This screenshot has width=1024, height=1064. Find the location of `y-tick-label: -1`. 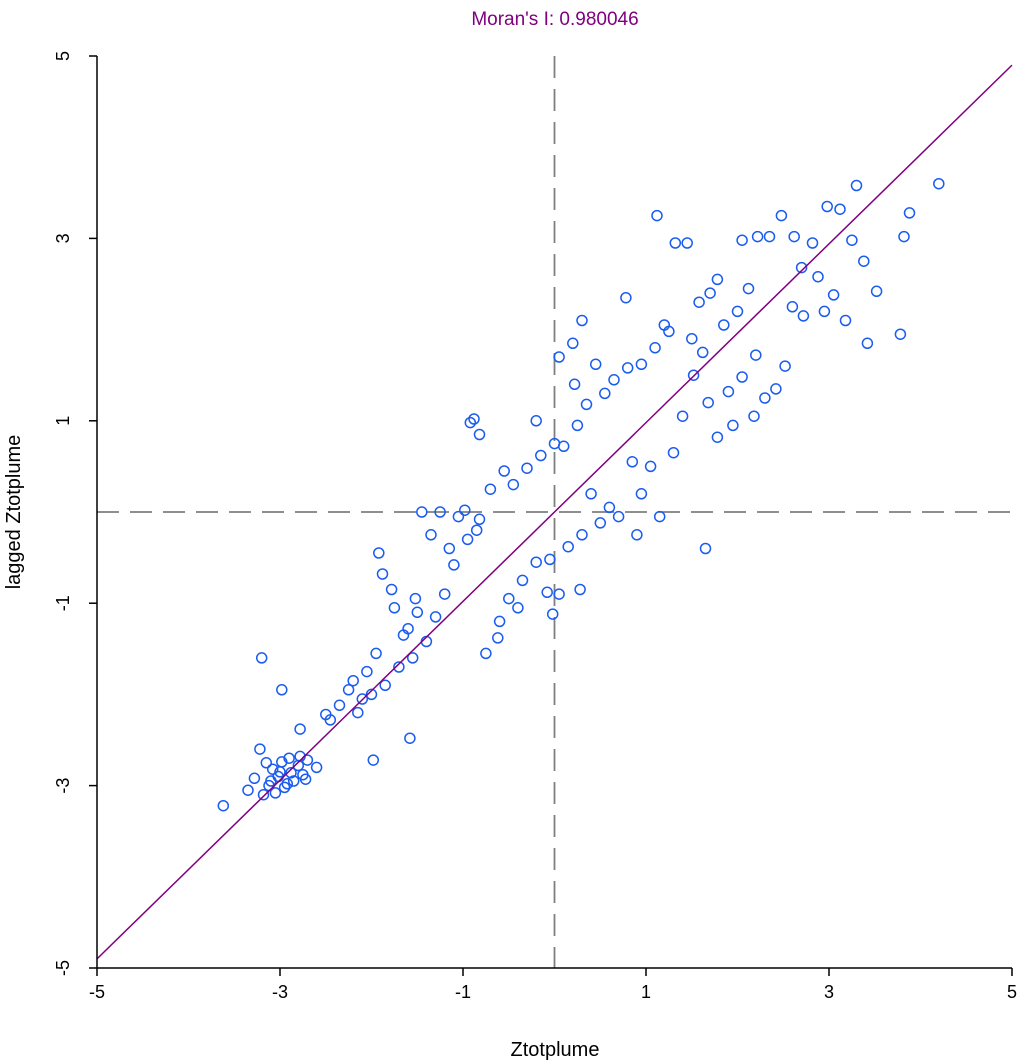

y-tick-label: -1 is located at coordinates (63, 603).